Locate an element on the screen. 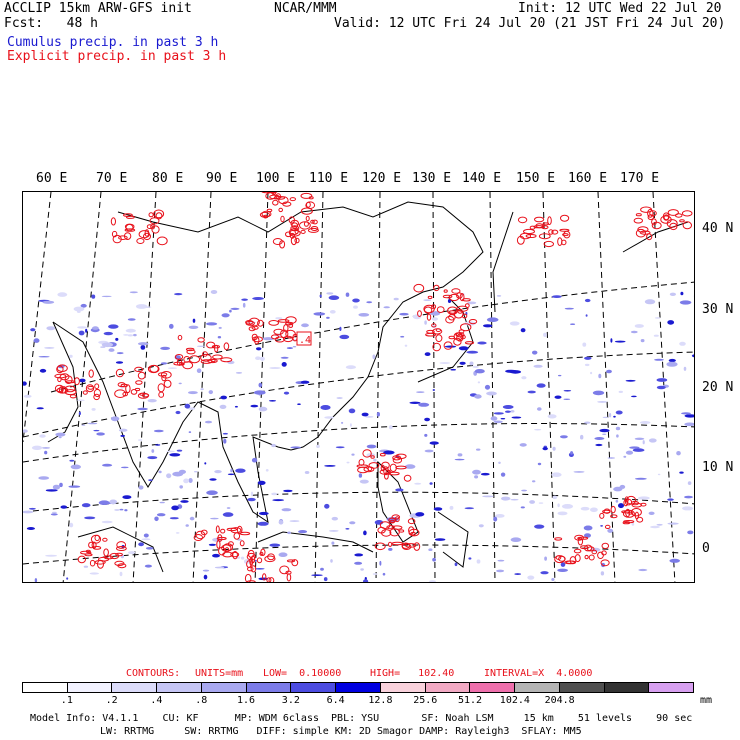  contours-units: UNITS=mm is located at coordinates (219, 673).